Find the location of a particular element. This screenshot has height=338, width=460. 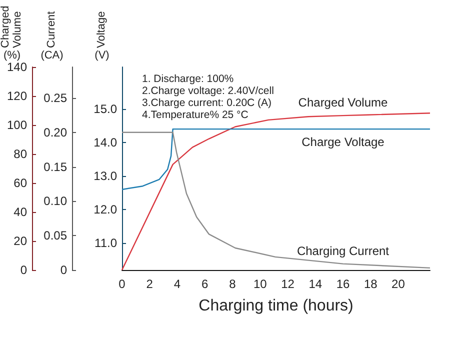

x-tick-label: 18 is located at coordinates (371, 284).